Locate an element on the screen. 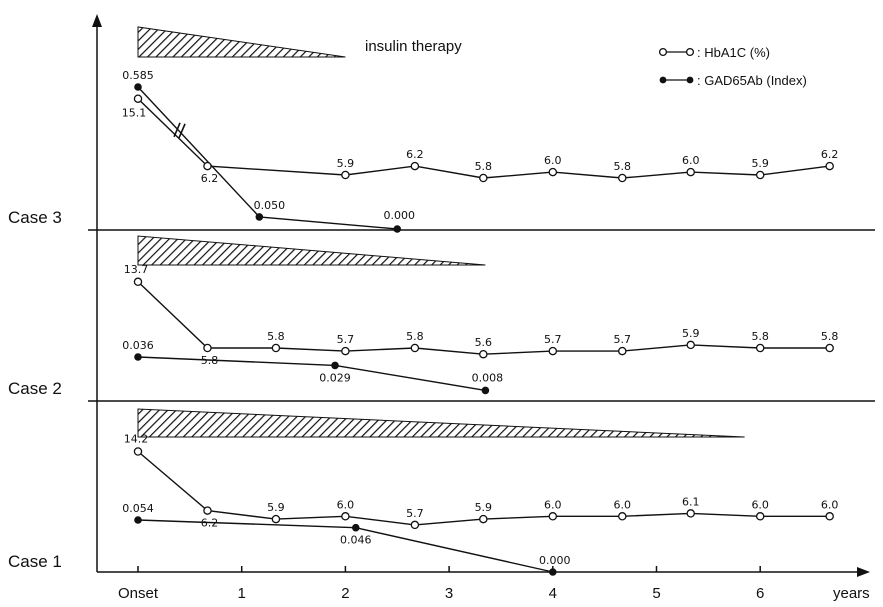 This screenshot has width=883, height=607. x-axis-arrow is located at coordinates (863, 572).